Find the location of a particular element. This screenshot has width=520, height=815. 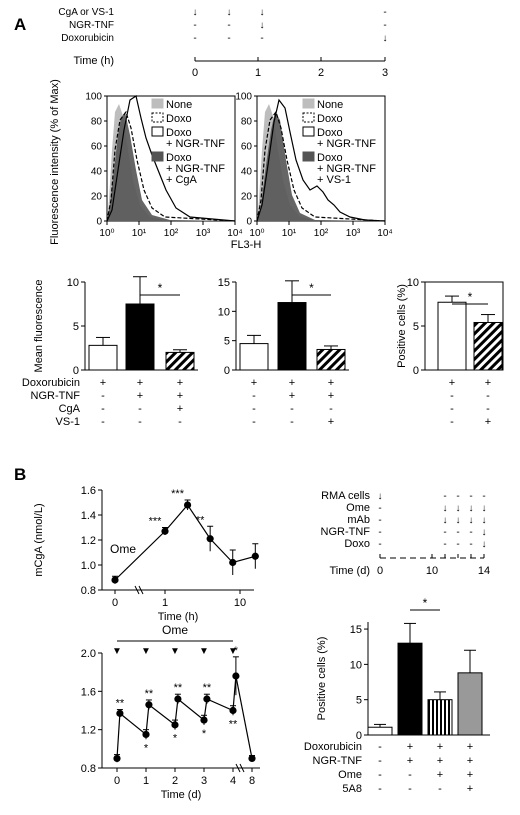

panel-b-bar-chart: 0 5 10 15 Positive cells (%) * is located at coordinates (403, 669).